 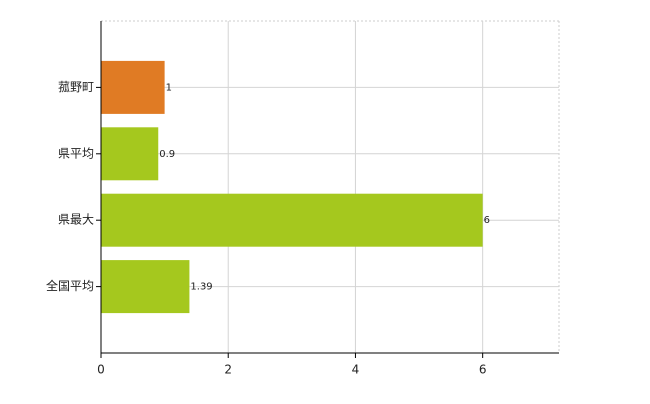 I want to click on value-label: 0.9, so click(x=167, y=154).